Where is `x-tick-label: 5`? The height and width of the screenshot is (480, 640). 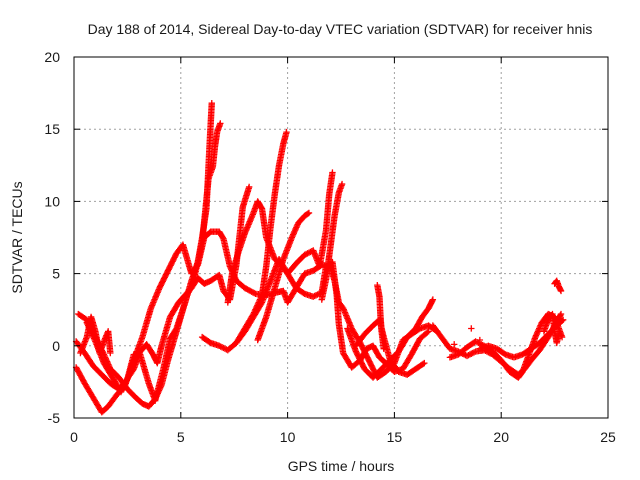 x-tick-label: 5 is located at coordinates (181, 437).